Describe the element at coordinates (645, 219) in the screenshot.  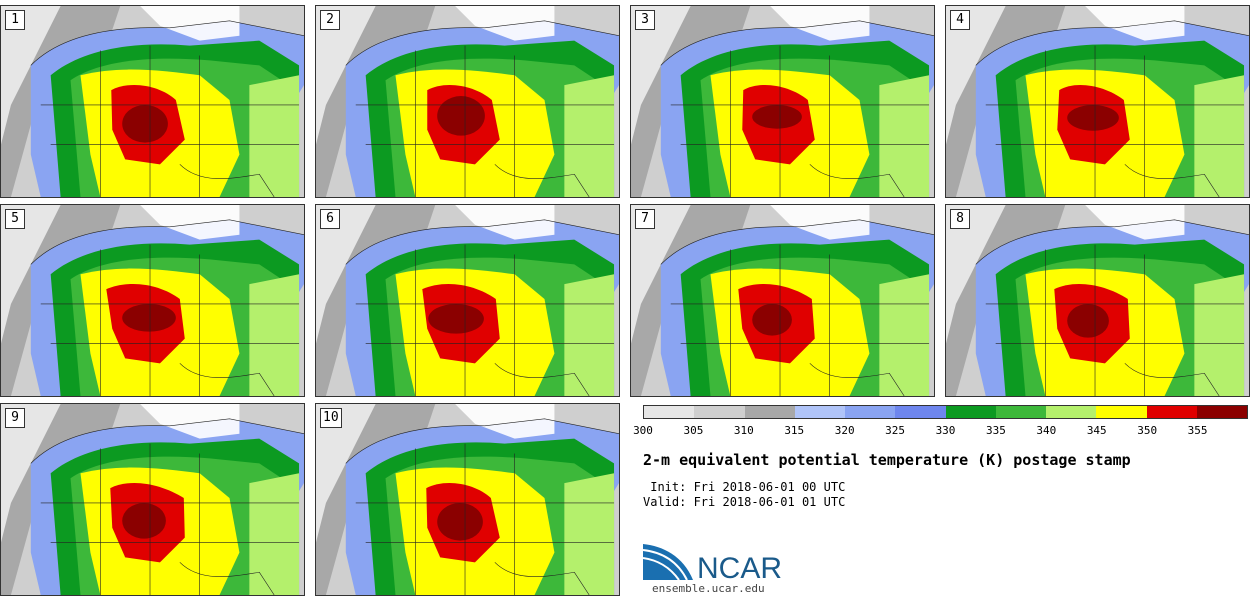
I see `member-number-label: 7` at that location.